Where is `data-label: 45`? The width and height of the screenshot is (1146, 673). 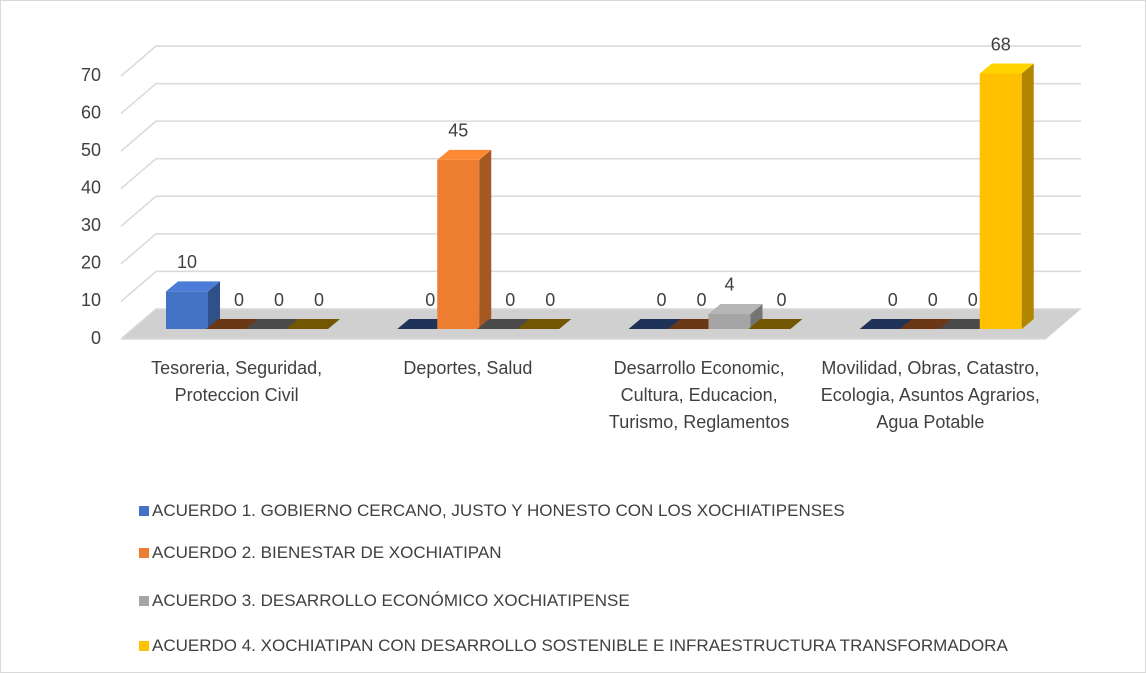 data-label: 45 is located at coordinates (458, 131).